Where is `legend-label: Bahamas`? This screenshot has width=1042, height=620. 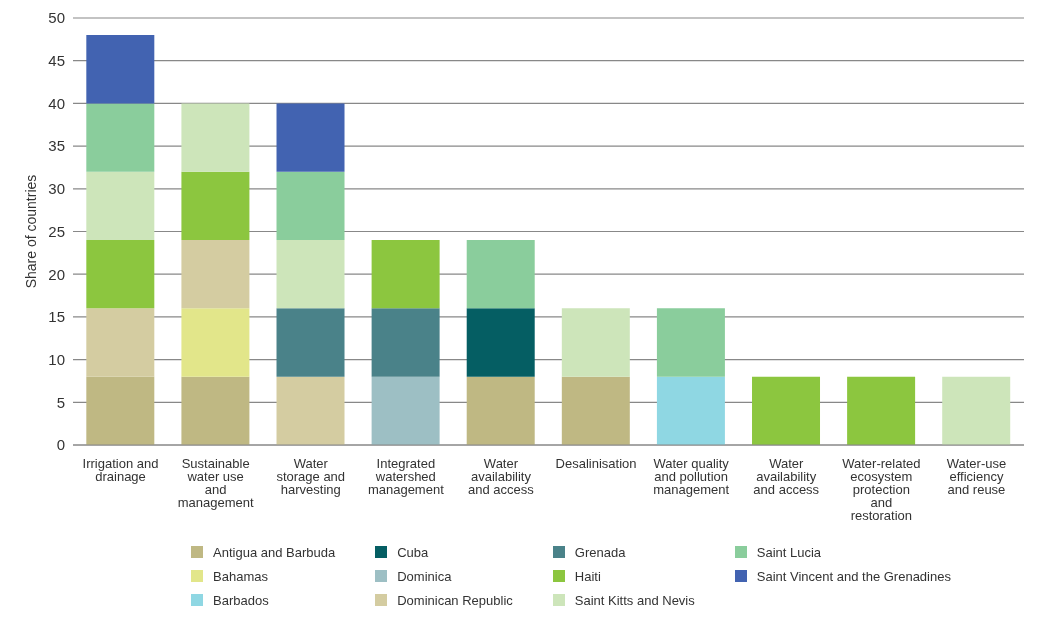
legend-label: Bahamas is located at coordinates (240, 576).